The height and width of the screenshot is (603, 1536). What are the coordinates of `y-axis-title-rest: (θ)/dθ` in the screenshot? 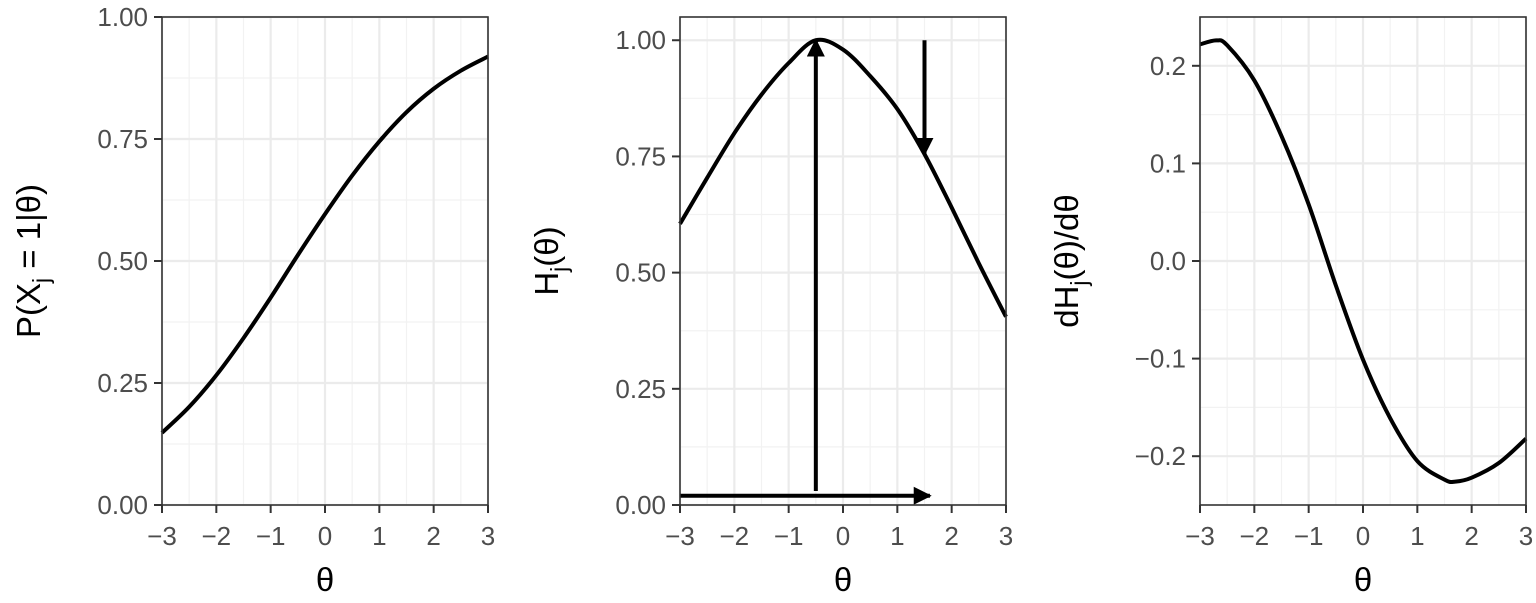 It's located at (1066, 237).